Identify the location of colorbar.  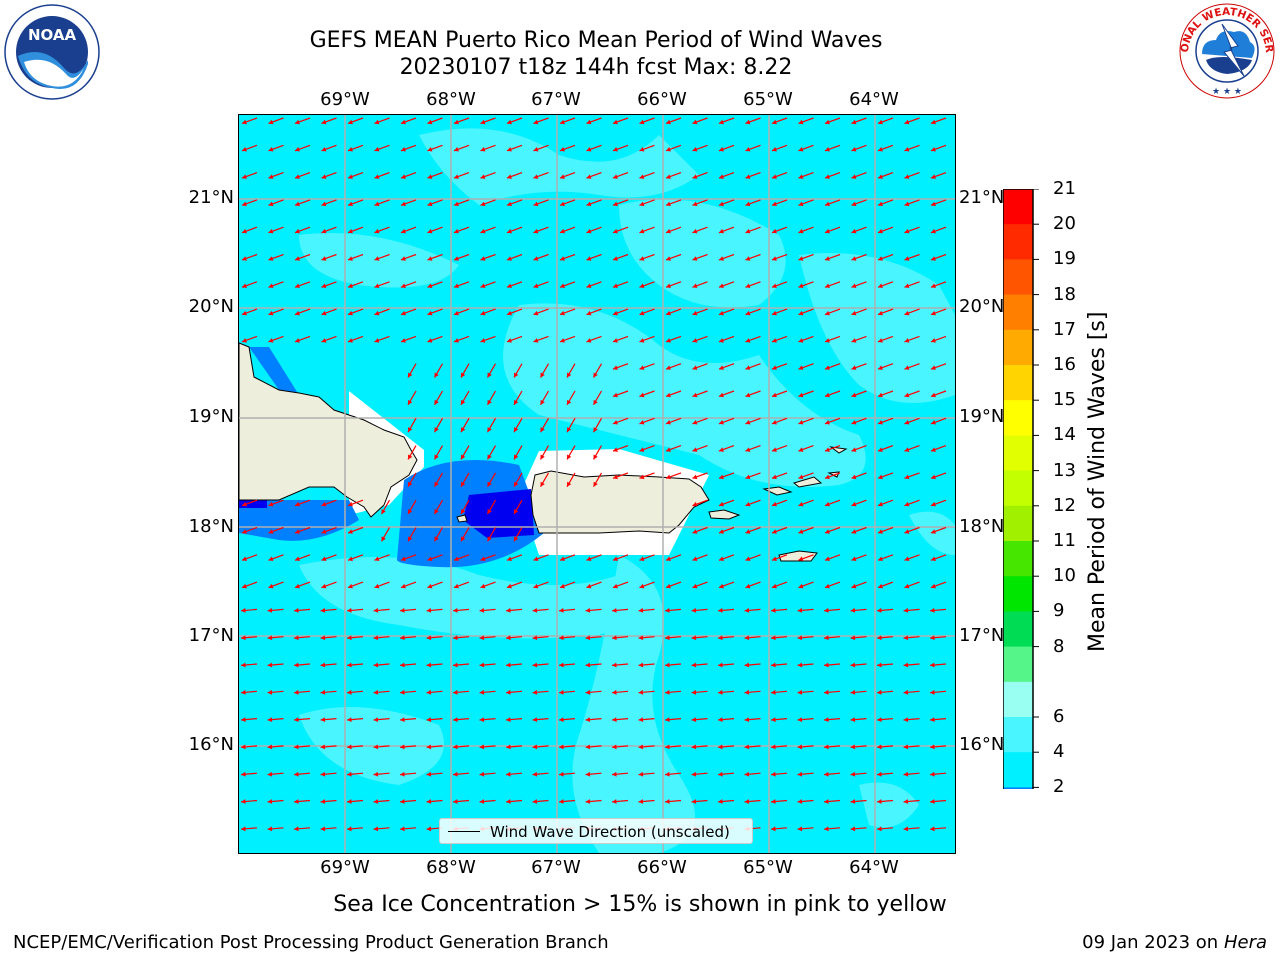
(1032, 538).